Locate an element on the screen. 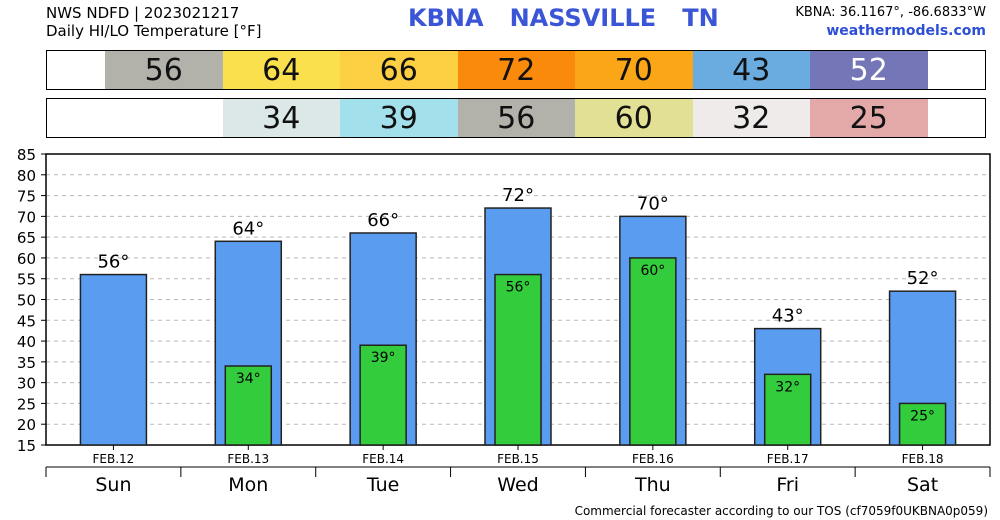  low-bar-label: 25° is located at coordinates (922, 416).